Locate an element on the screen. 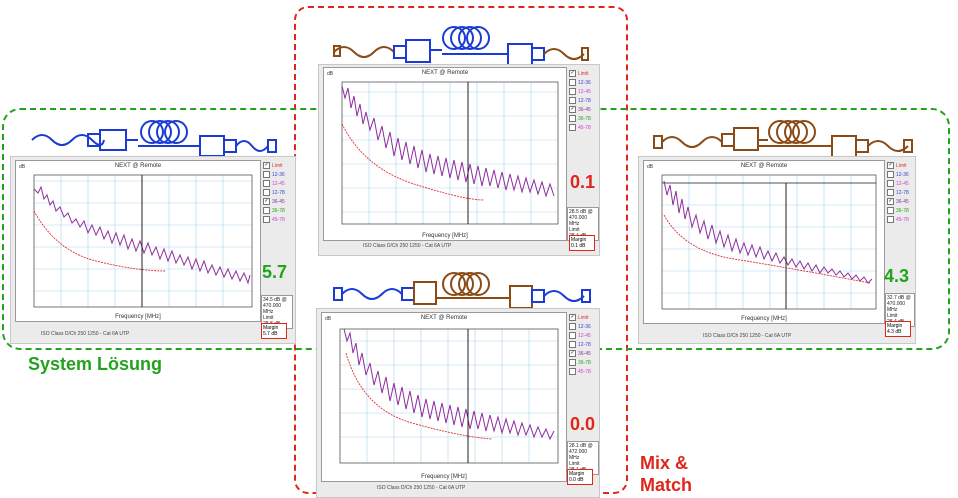 This screenshot has width=958, height=498. margin-value: 0.1 dB is located at coordinates (578, 246).